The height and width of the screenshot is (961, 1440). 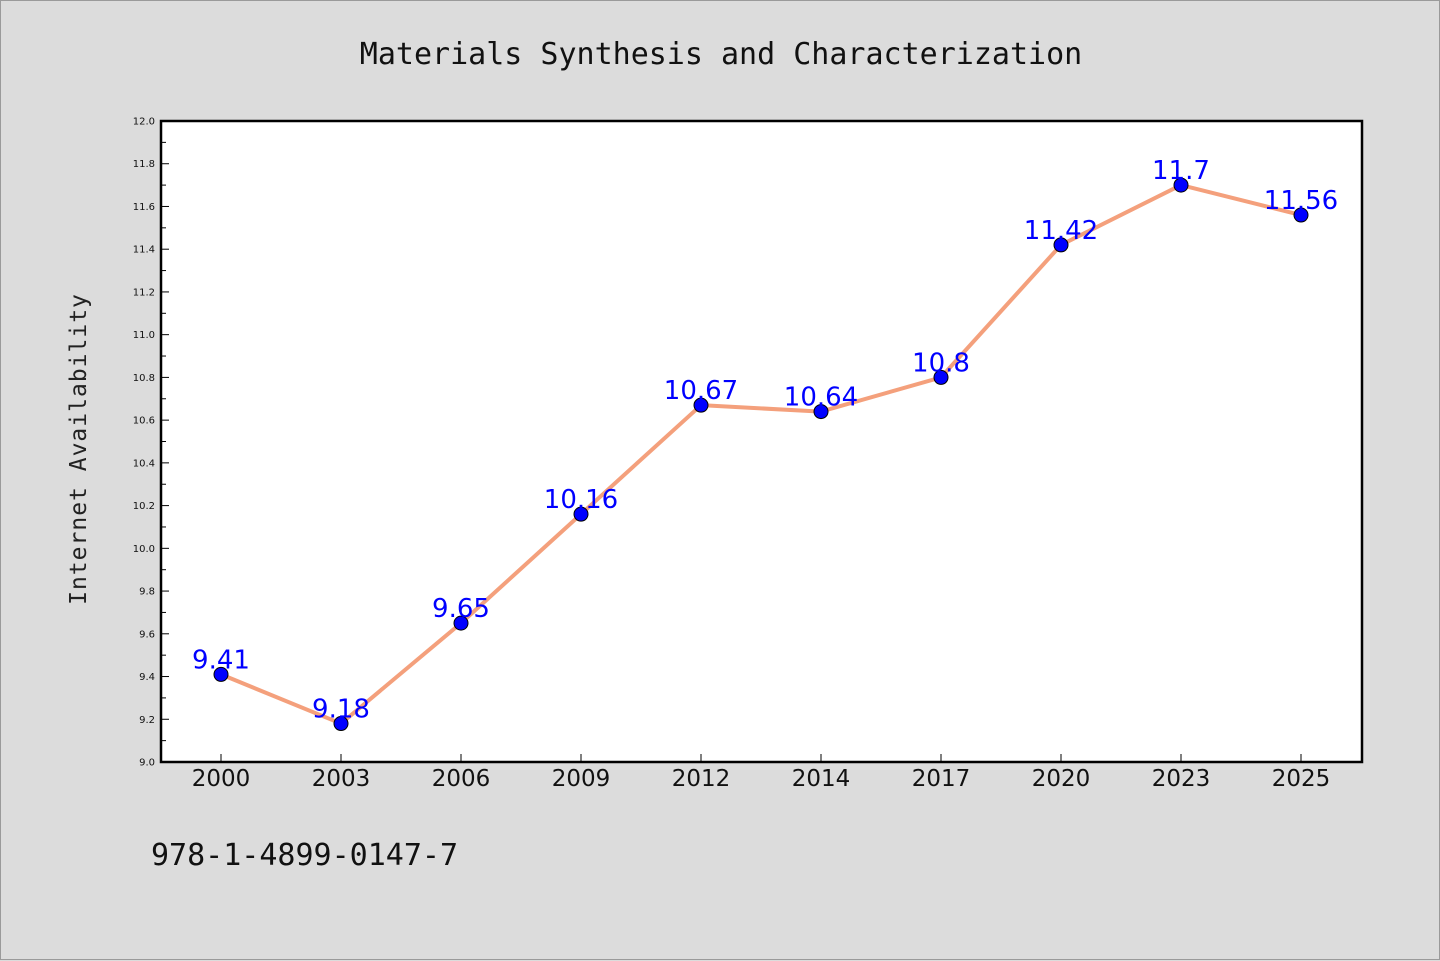 I want to click on y-tick-label: 10.8, so click(x=144, y=378).